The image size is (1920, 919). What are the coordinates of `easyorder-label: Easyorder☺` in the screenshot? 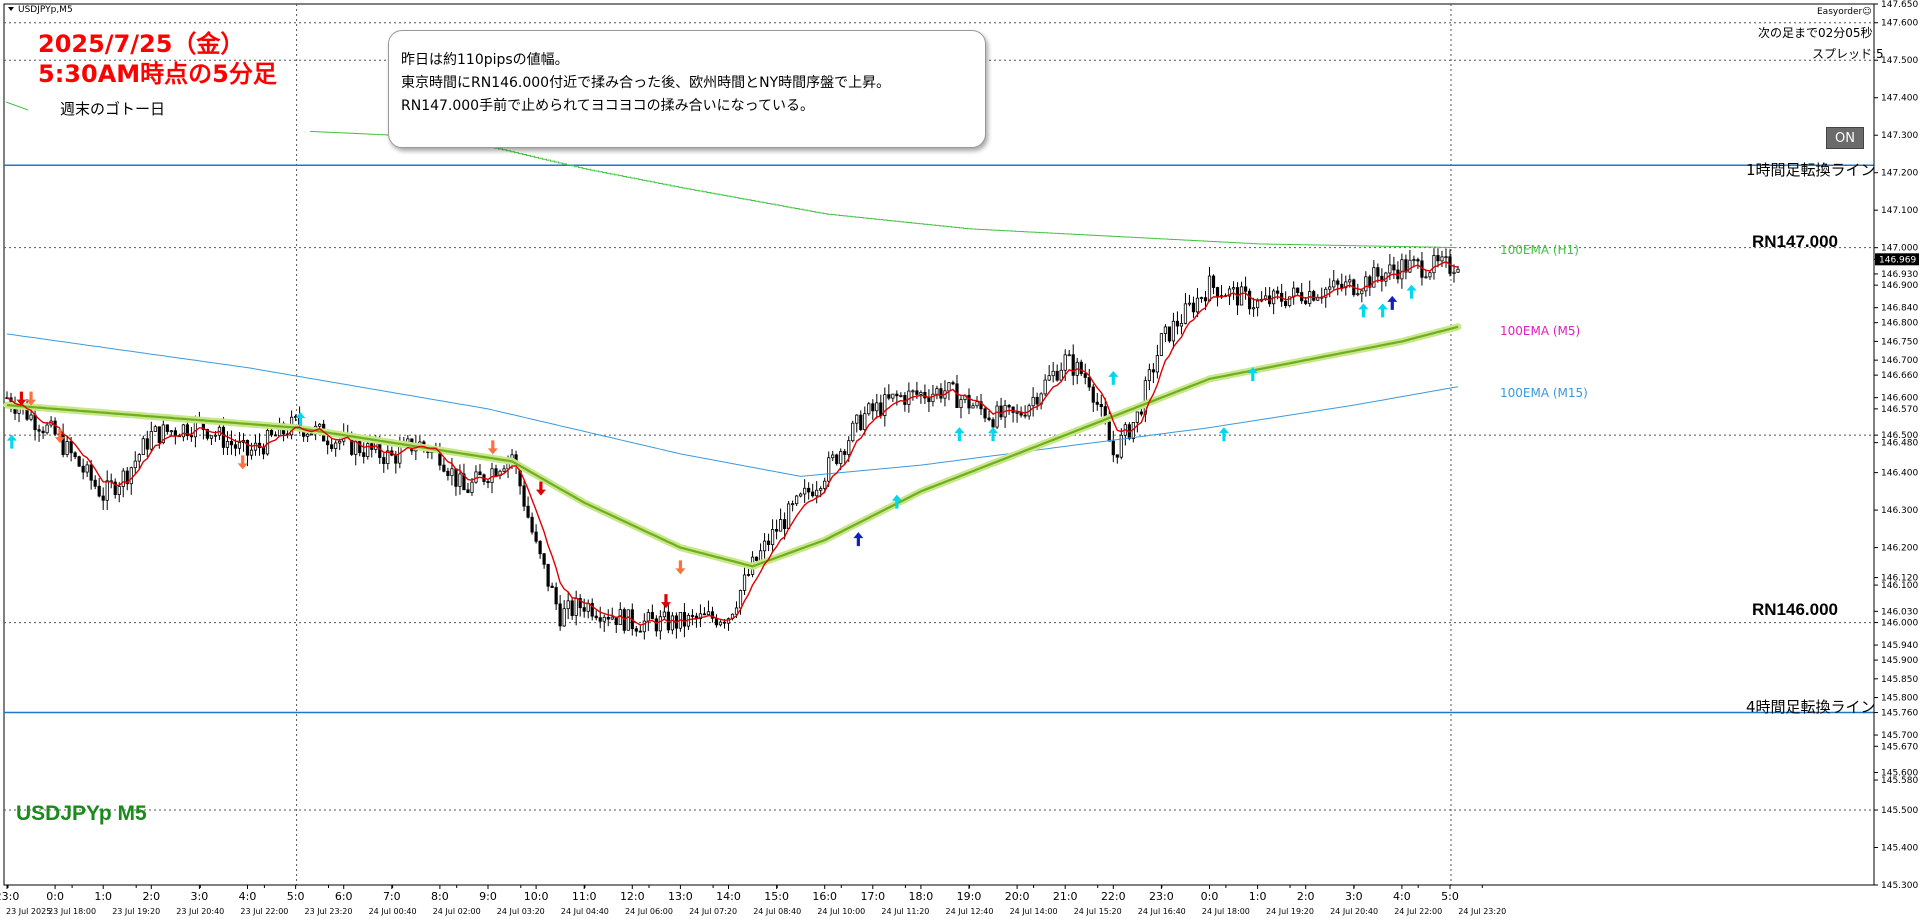 It's located at (1844, 12).